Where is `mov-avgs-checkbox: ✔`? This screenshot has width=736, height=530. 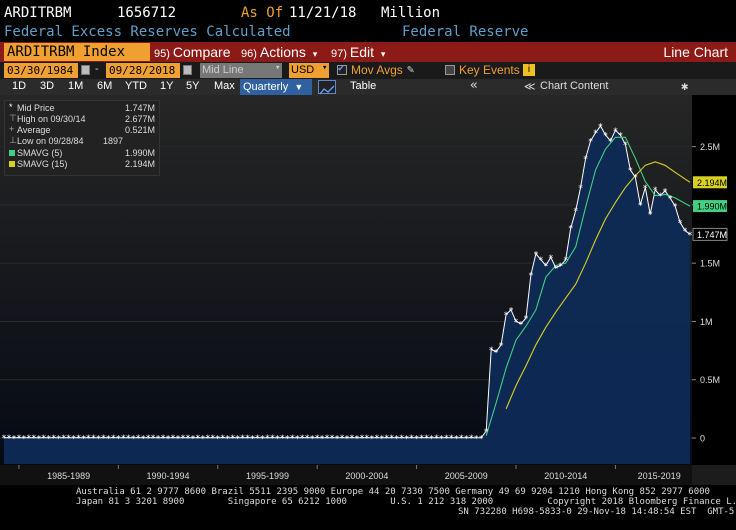 mov-avgs-checkbox: ✔ is located at coordinates (342, 69).